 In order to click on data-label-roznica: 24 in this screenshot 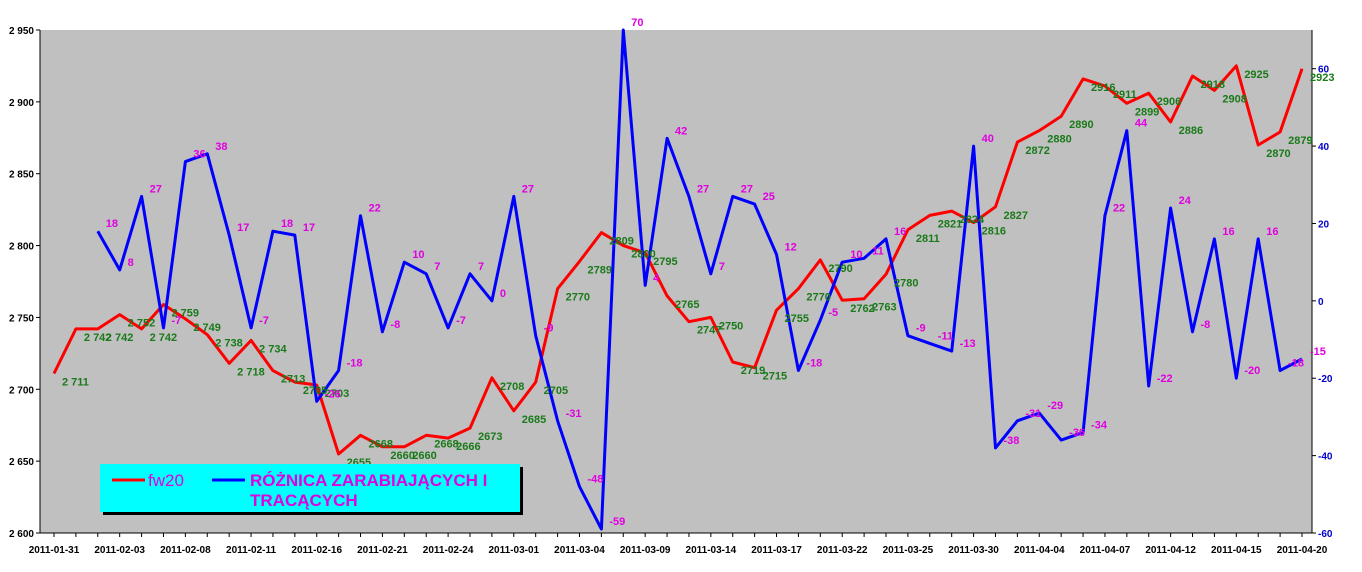, I will do `click(1185, 201)`.